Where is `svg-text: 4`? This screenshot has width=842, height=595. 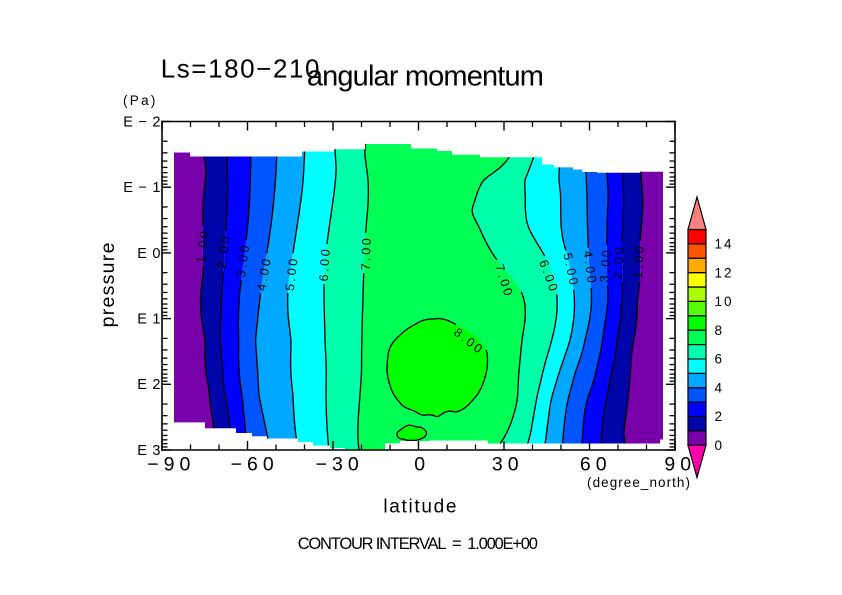
svg-text: 4 is located at coordinates (720, 387).